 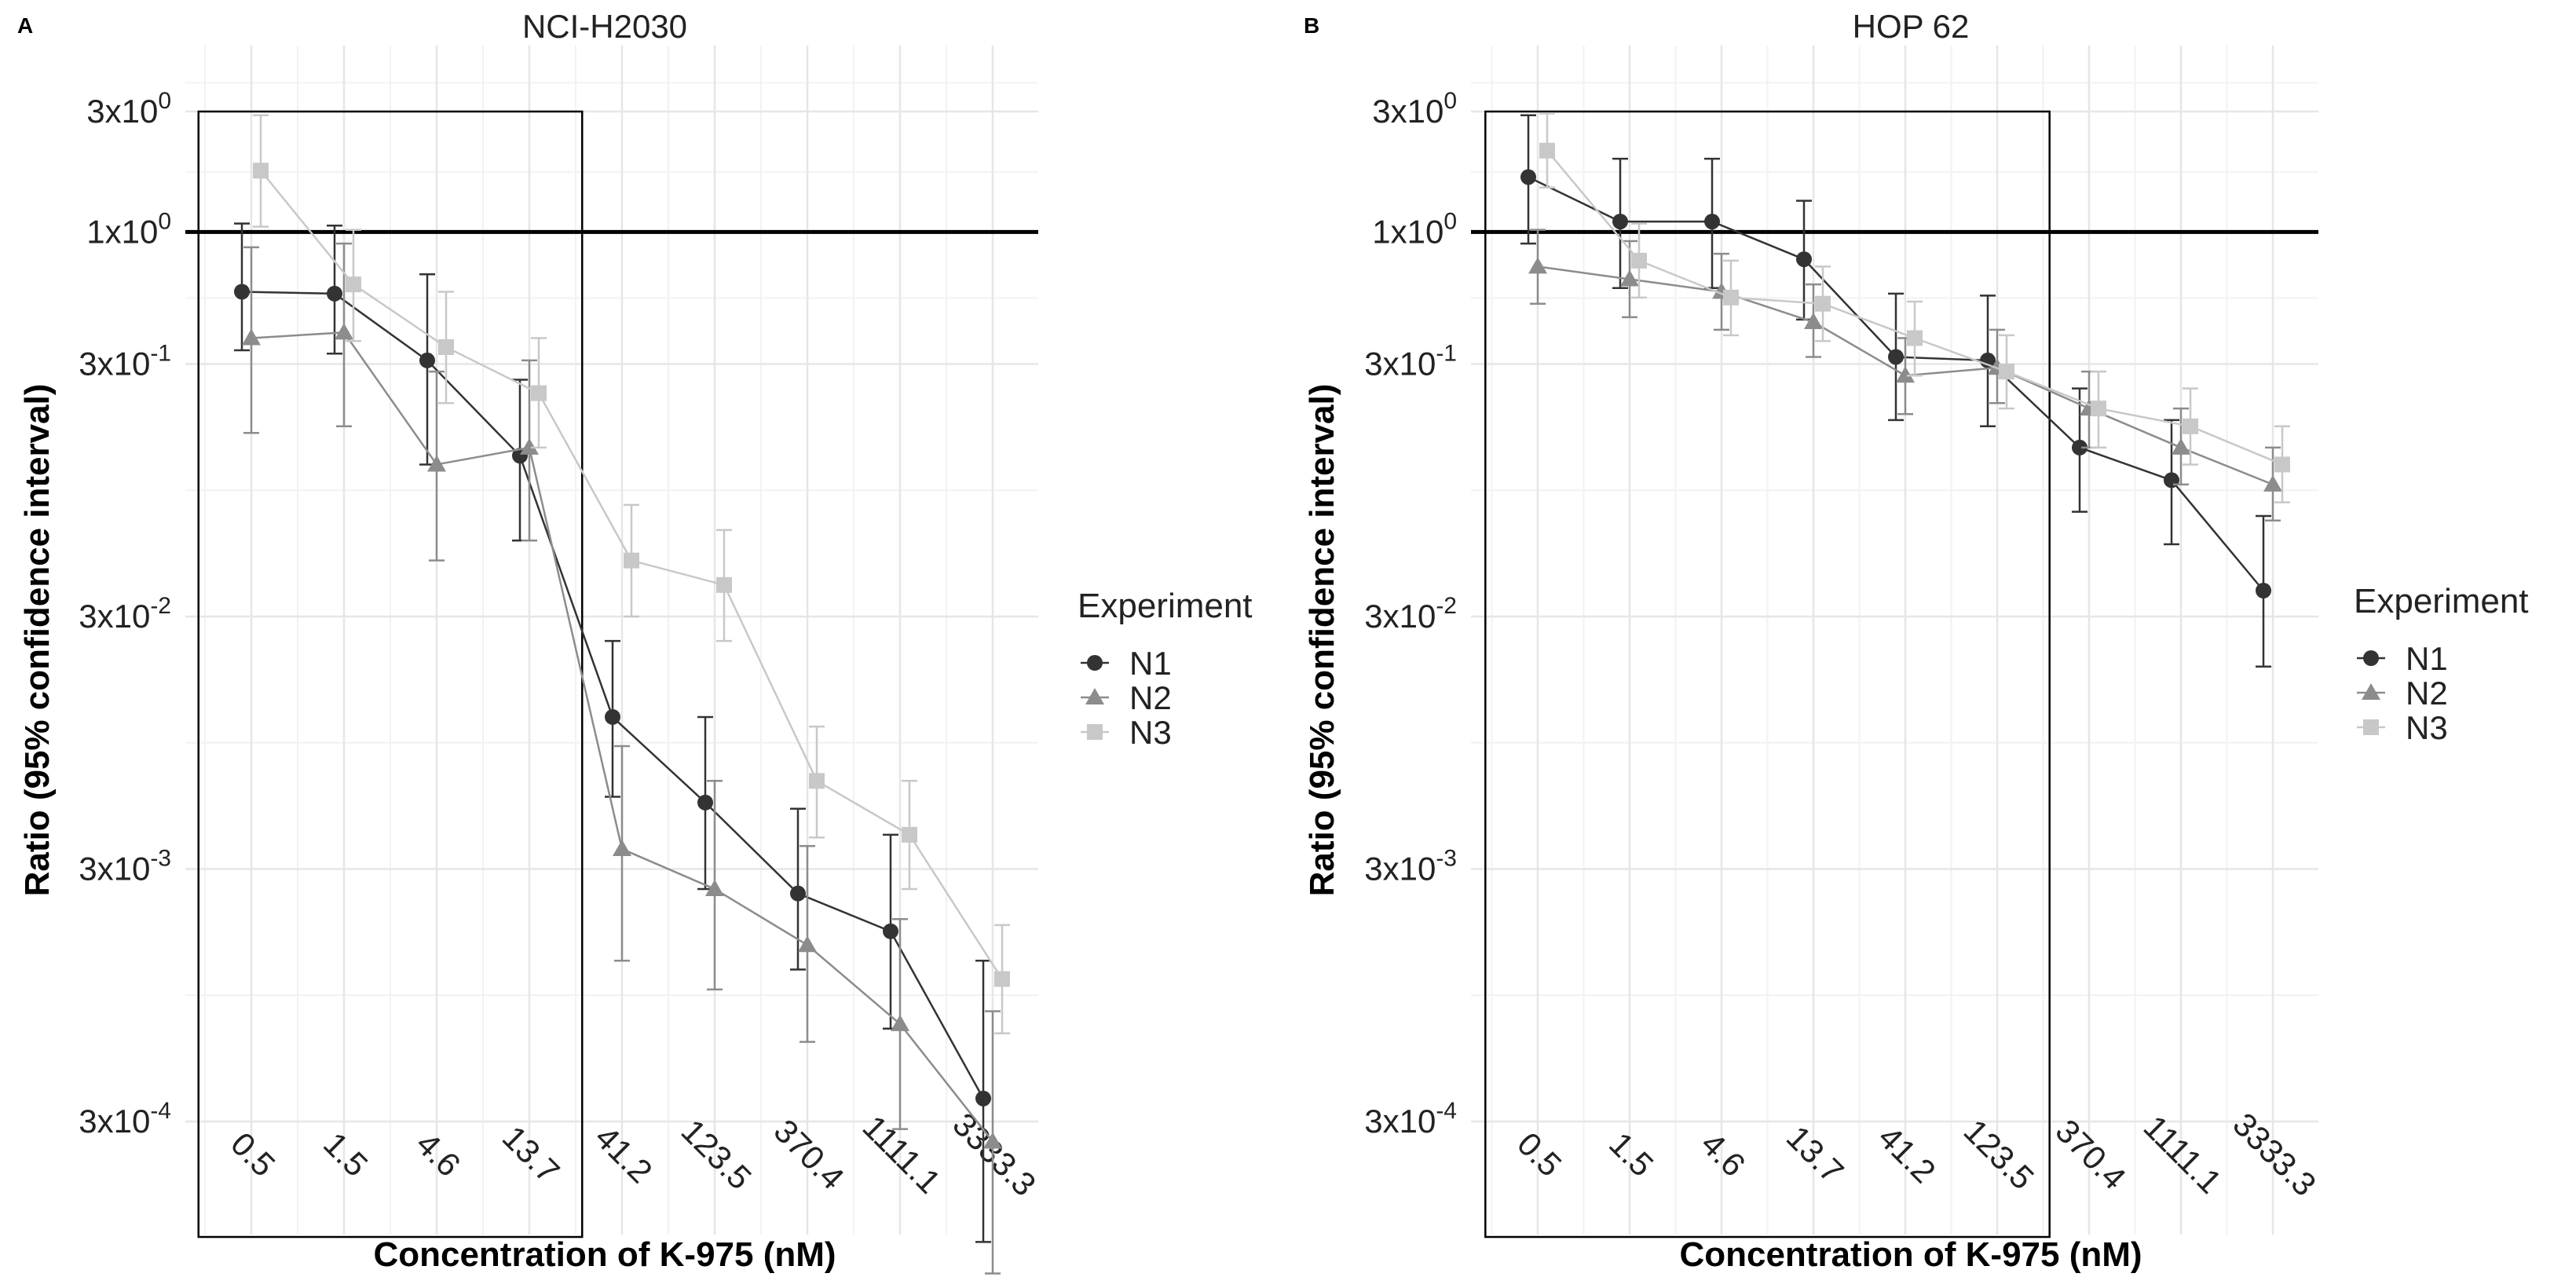 What do you see at coordinates (1915, 308) in the screenshot?
I see `series-n3` at bounding box center [1915, 308].